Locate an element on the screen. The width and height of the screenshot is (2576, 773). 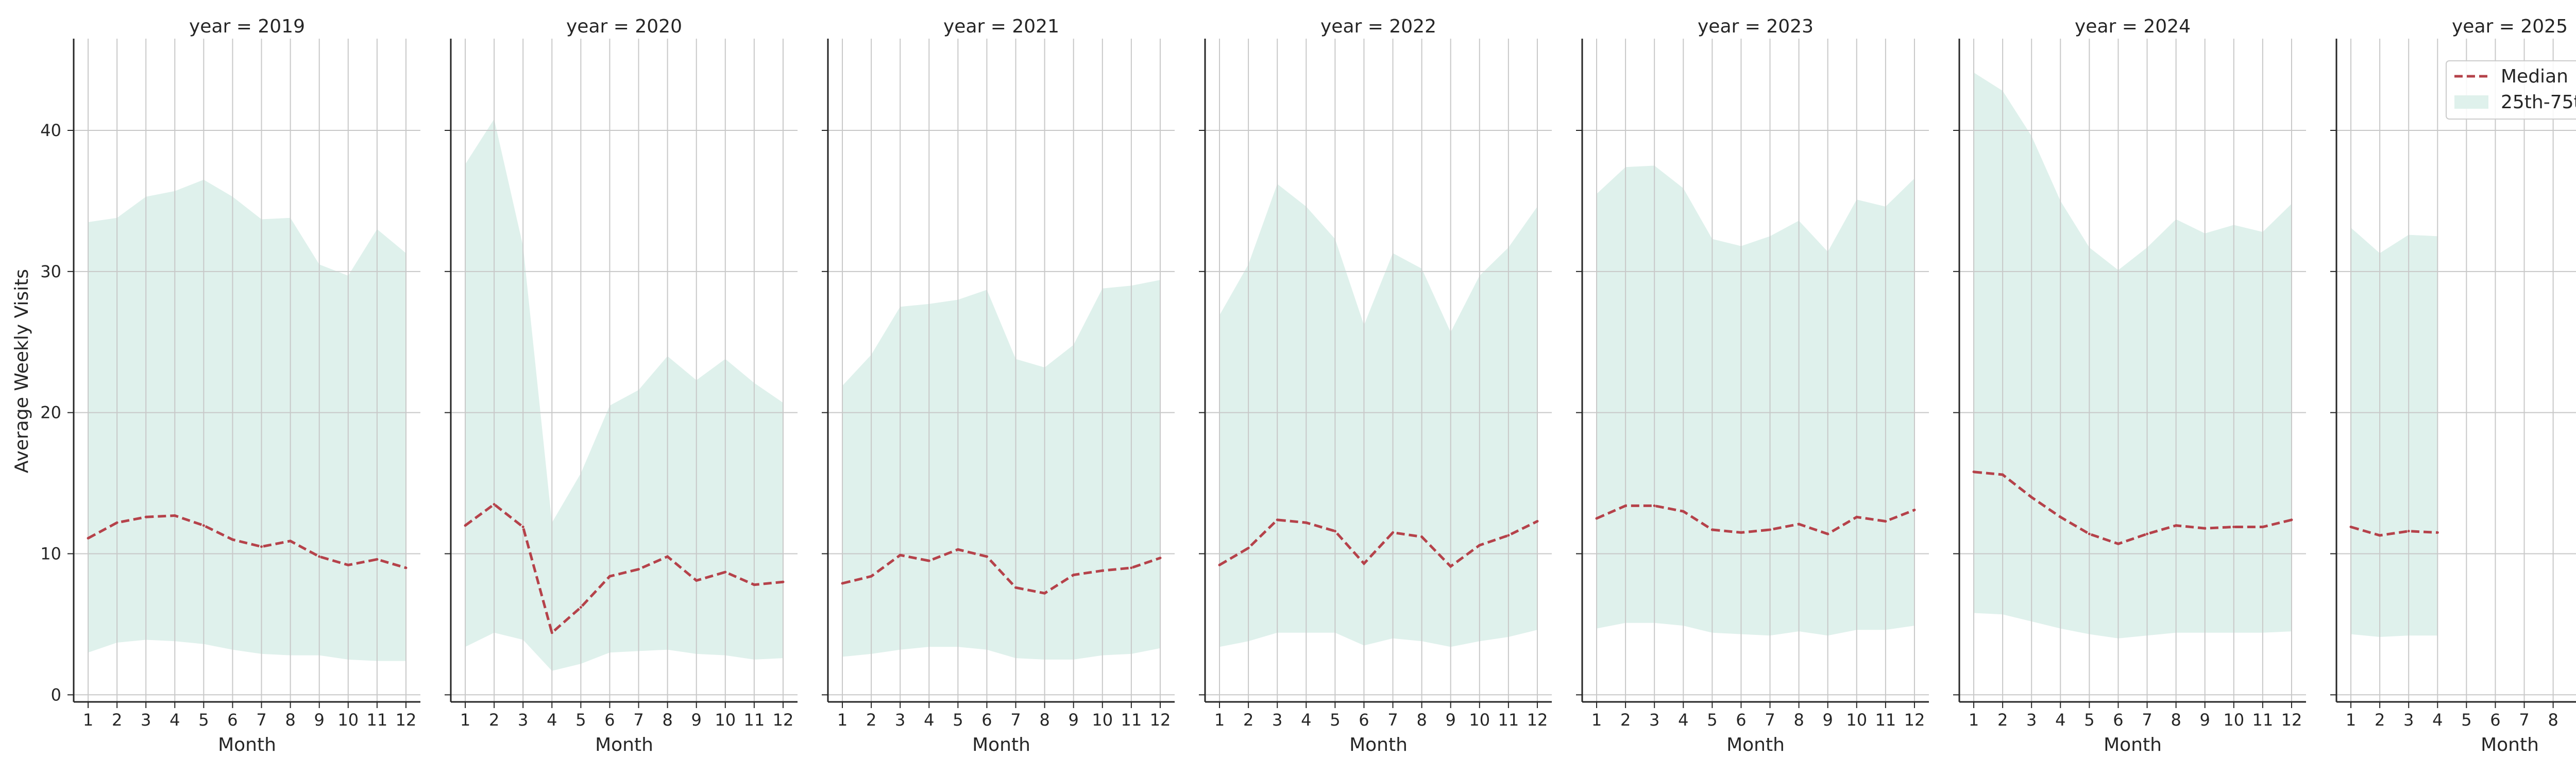
y-tick-label: 40 is located at coordinates (51, 130).